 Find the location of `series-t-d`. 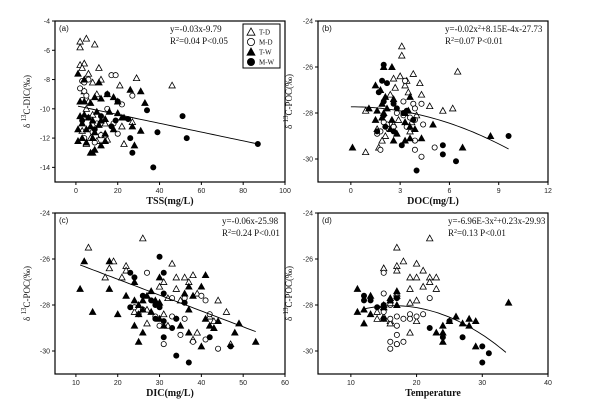

series-t-d is located at coordinates (407, 285).